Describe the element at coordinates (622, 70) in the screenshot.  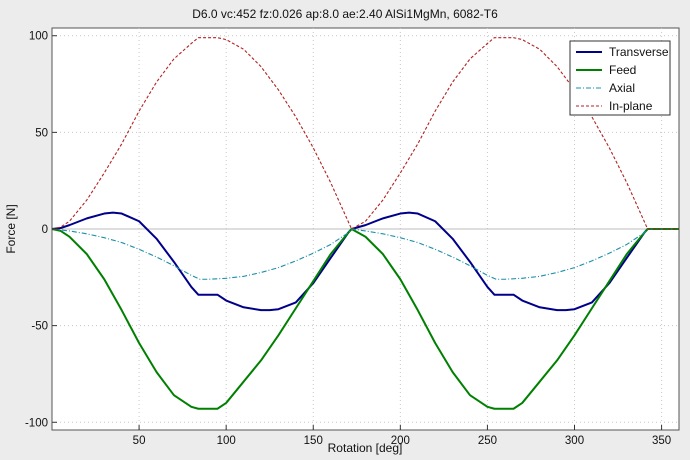
I see `legend-label-feed: Feed` at that location.